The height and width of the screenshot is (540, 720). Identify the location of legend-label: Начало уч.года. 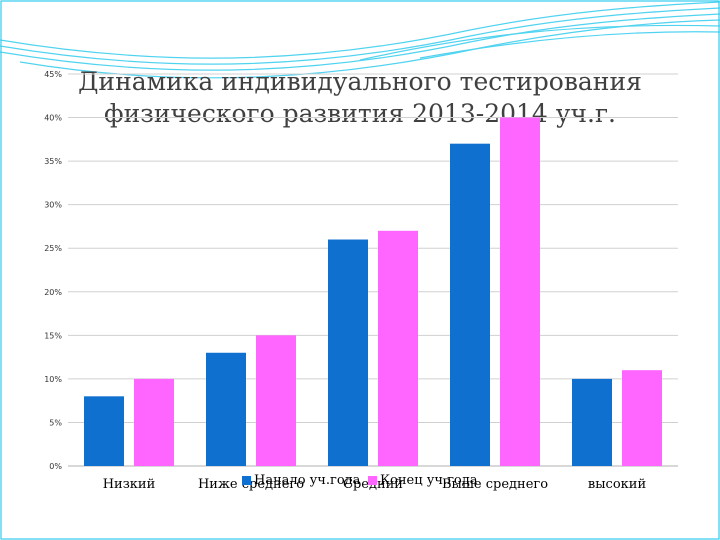
(307, 480).